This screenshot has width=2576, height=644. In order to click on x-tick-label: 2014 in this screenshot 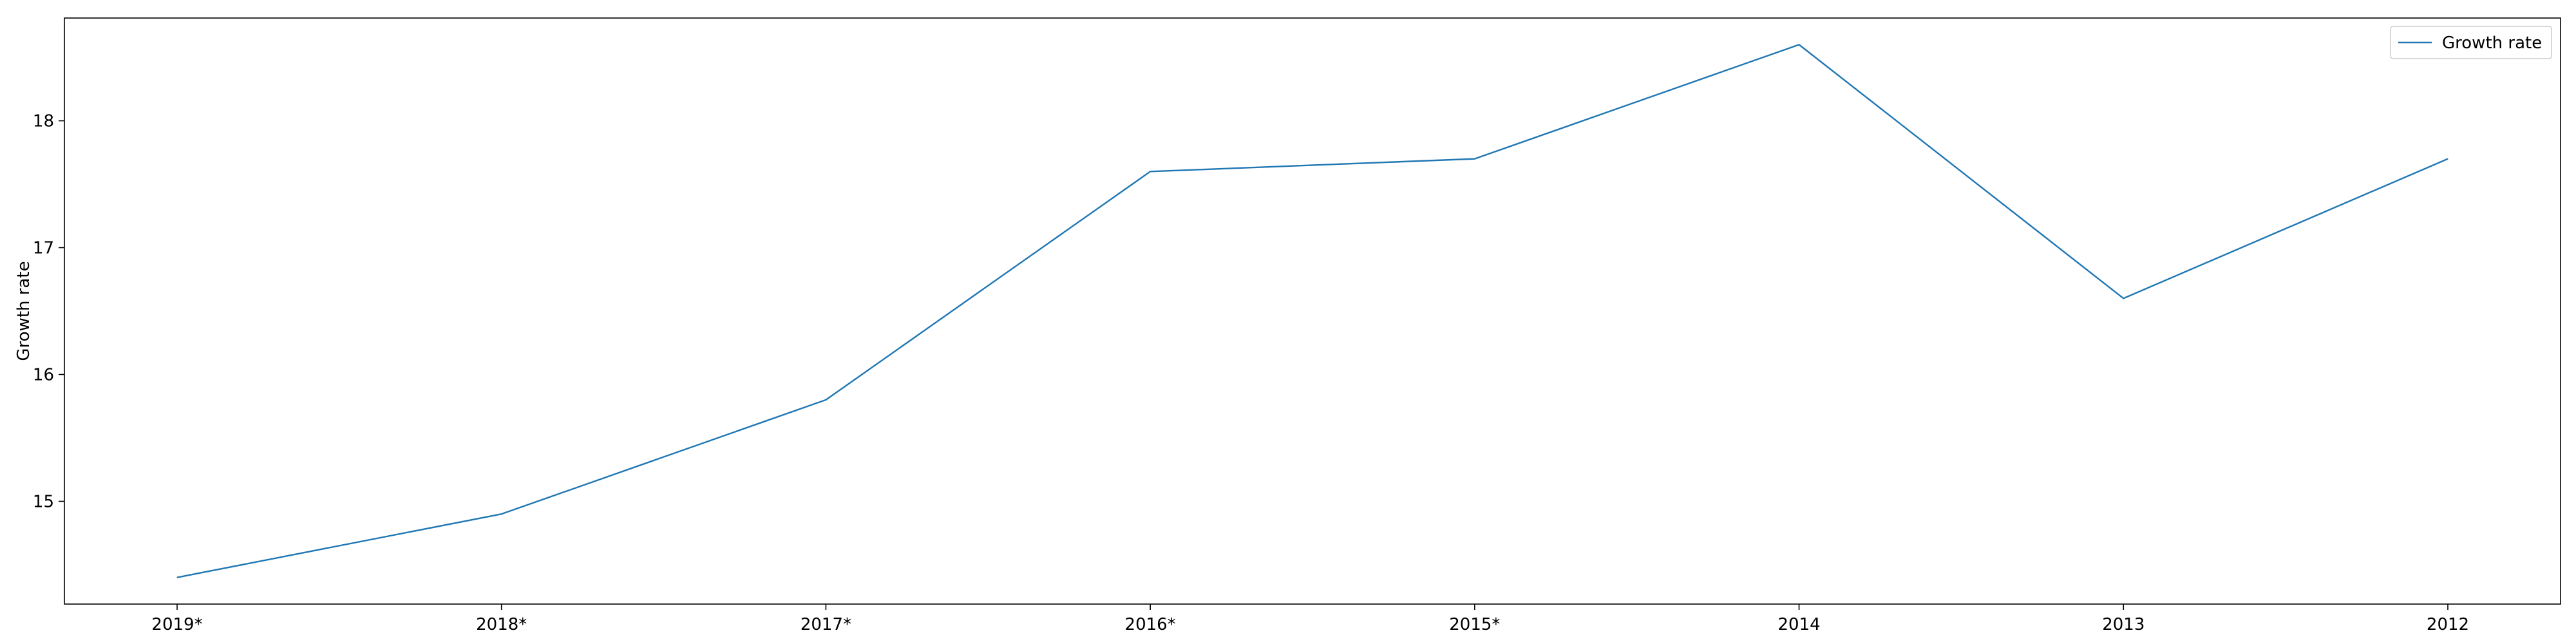, I will do `click(1799, 624)`.